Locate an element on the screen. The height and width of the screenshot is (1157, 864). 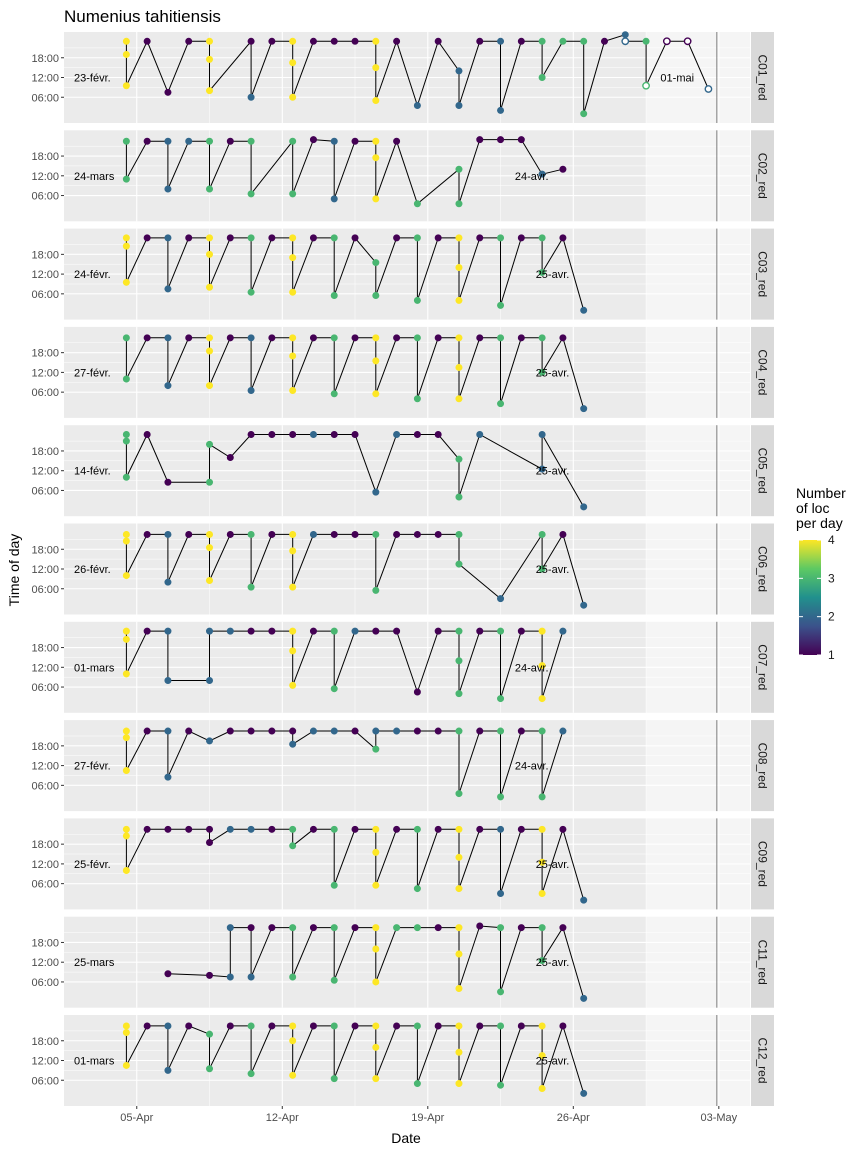
y-tick-label: 18:00 is located at coordinates (45, 59).